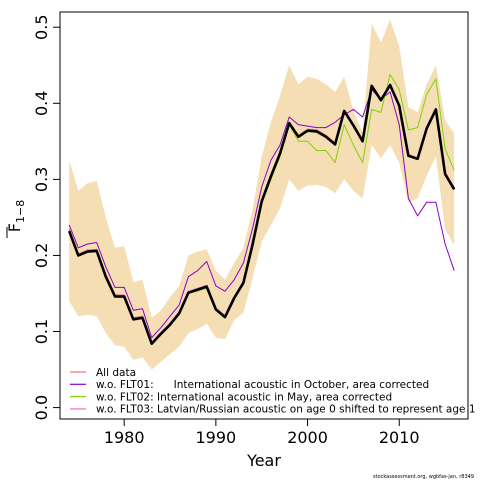 Image resolution: width=480 pixels, height=480 pixels. I want to click on y-tick-label-4: 0.4, so click(41, 103).